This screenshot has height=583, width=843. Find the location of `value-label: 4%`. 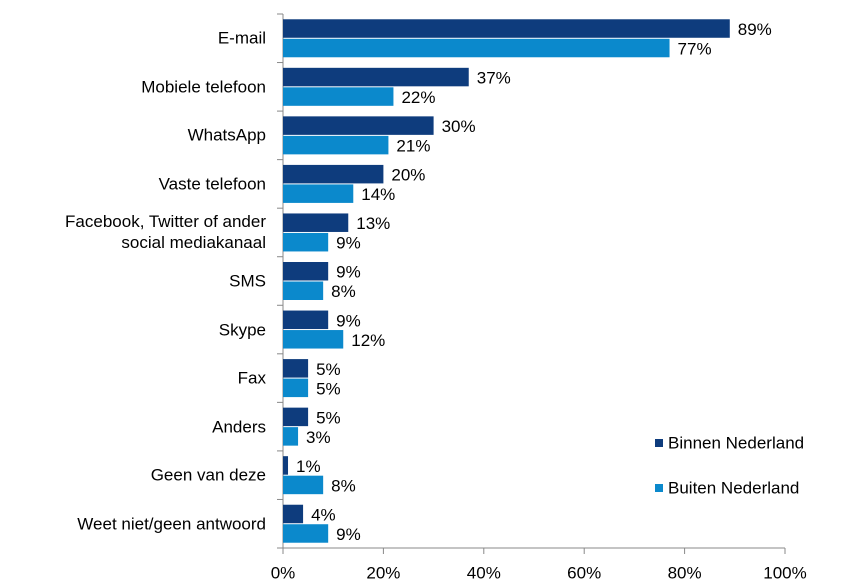

value-label: 4% is located at coordinates (323, 514).